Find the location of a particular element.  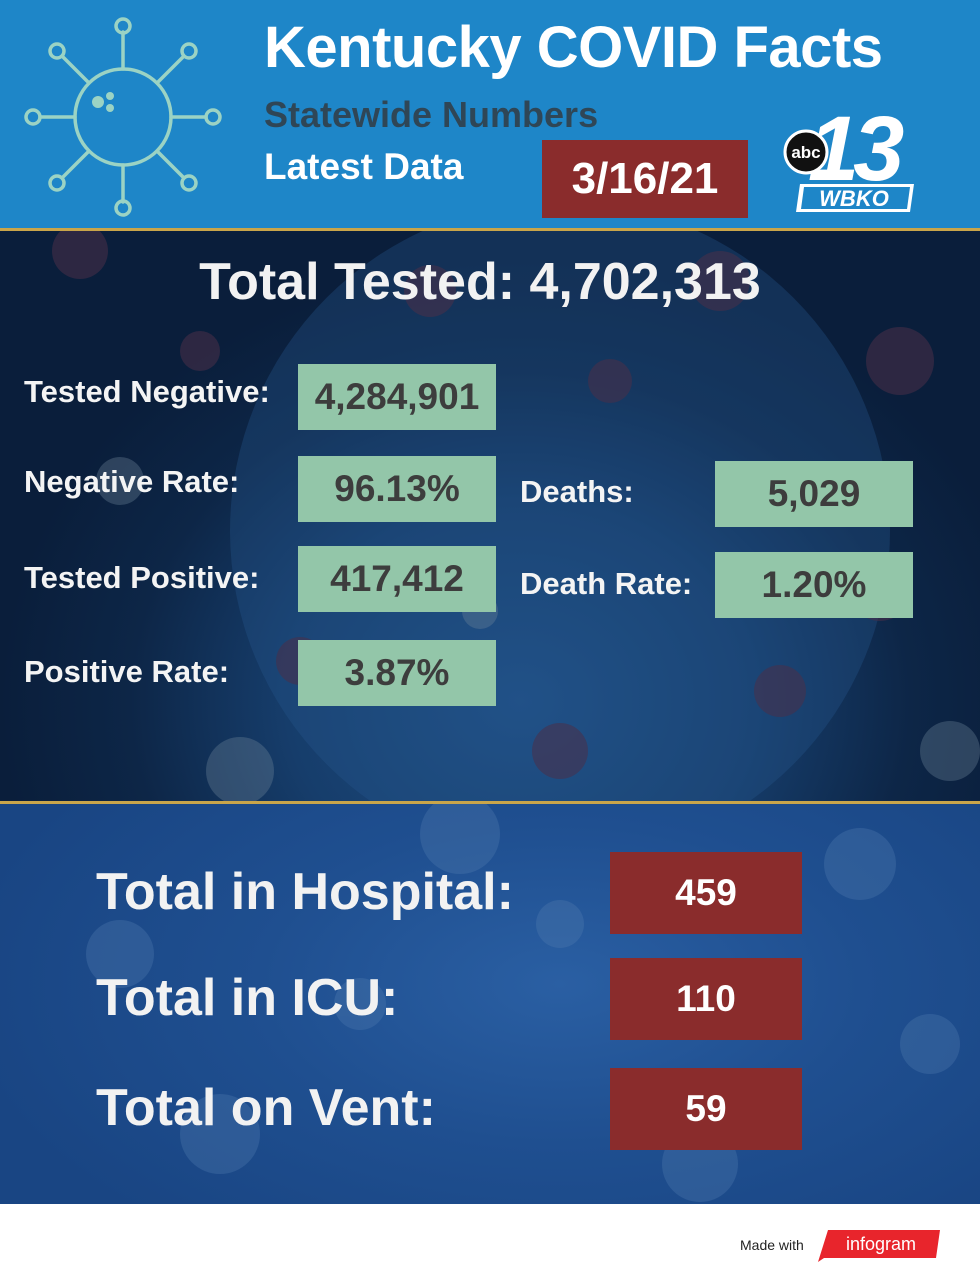

total-vent-label: Total on Vent: is located at coordinates (266, 1108).